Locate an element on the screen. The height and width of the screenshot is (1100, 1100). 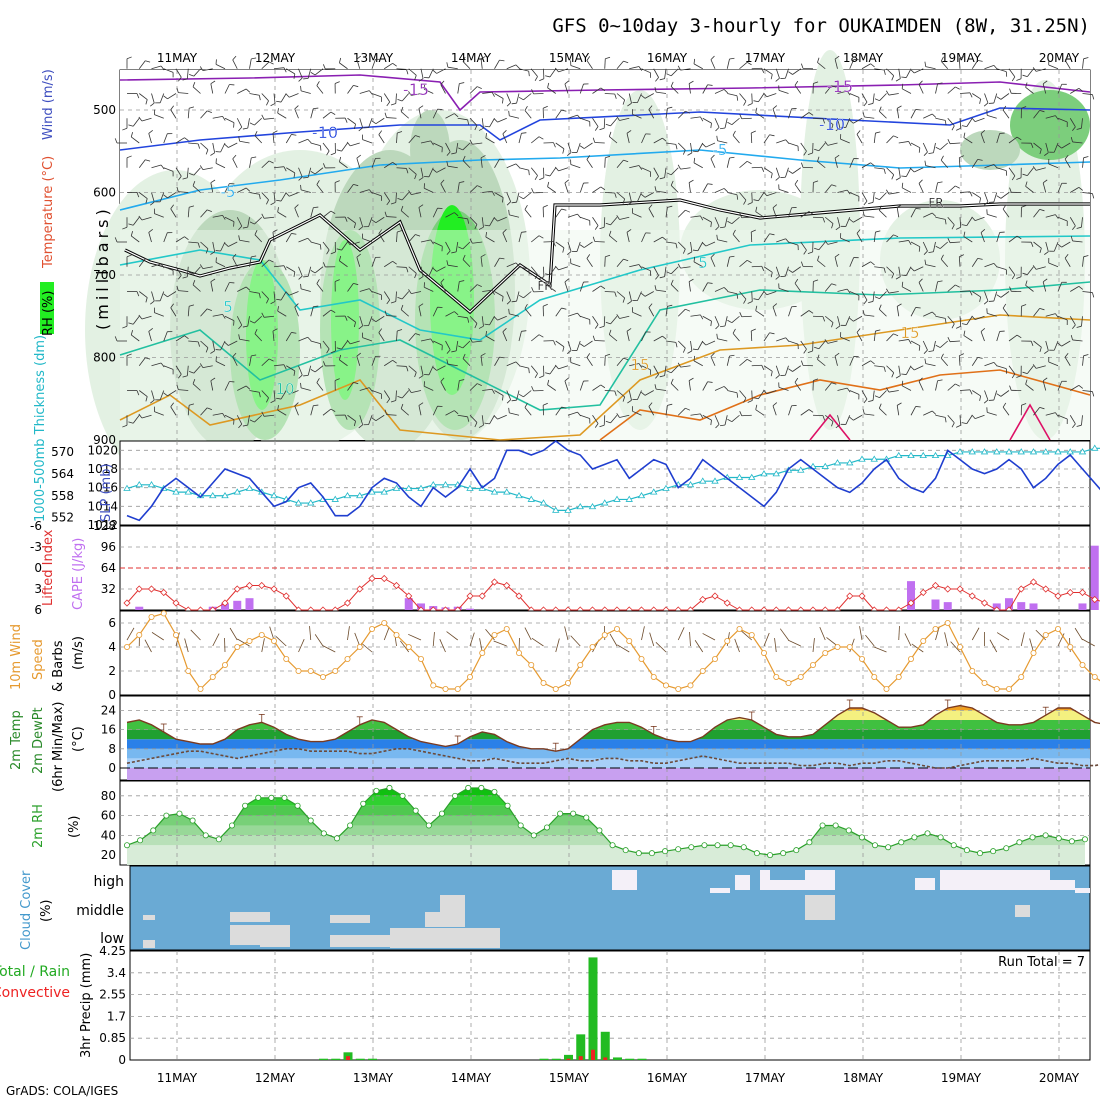
thickness-marker is located at coordinates (1021, 451).